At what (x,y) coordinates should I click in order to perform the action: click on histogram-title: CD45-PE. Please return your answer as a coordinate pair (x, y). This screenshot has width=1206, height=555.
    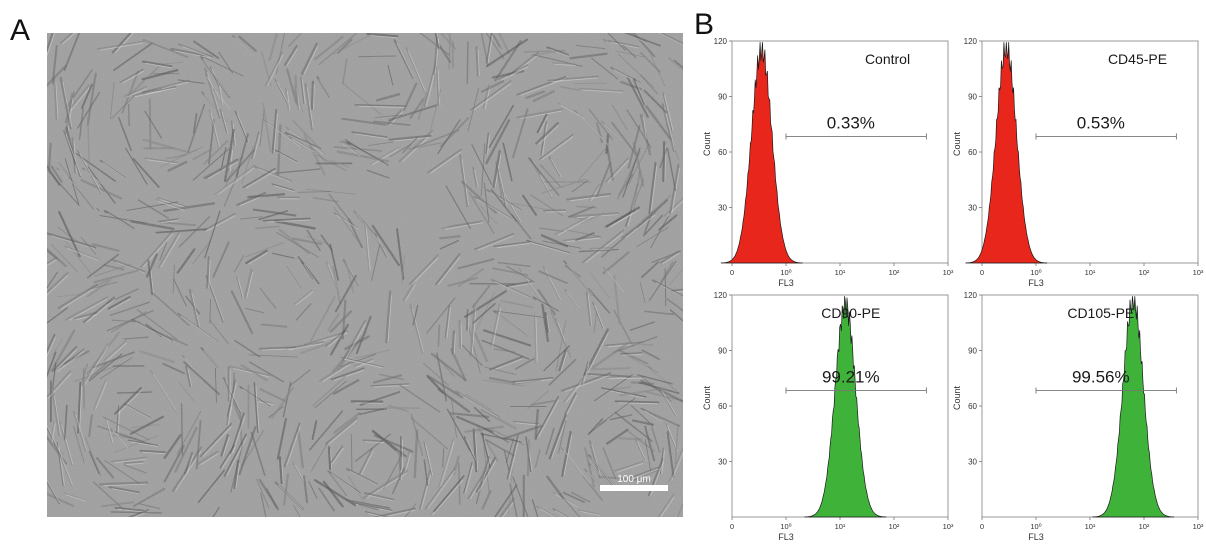
    Looking at the image, I should click on (1137, 59).